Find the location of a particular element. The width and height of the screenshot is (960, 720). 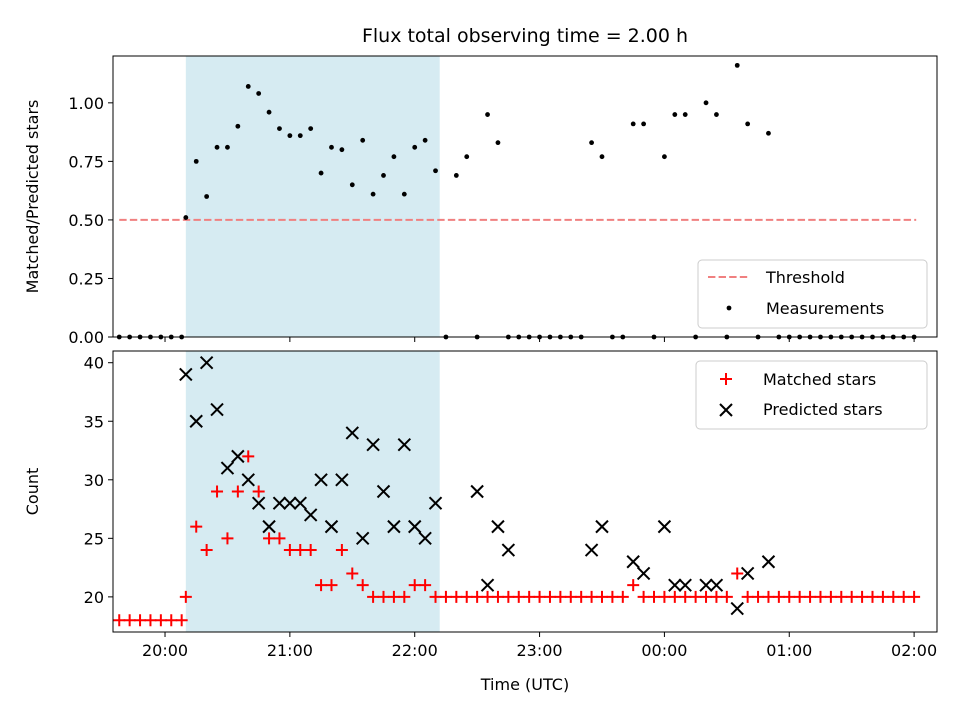

ratio-legend: Threshold Measurements is located at coordinates (812, 294).